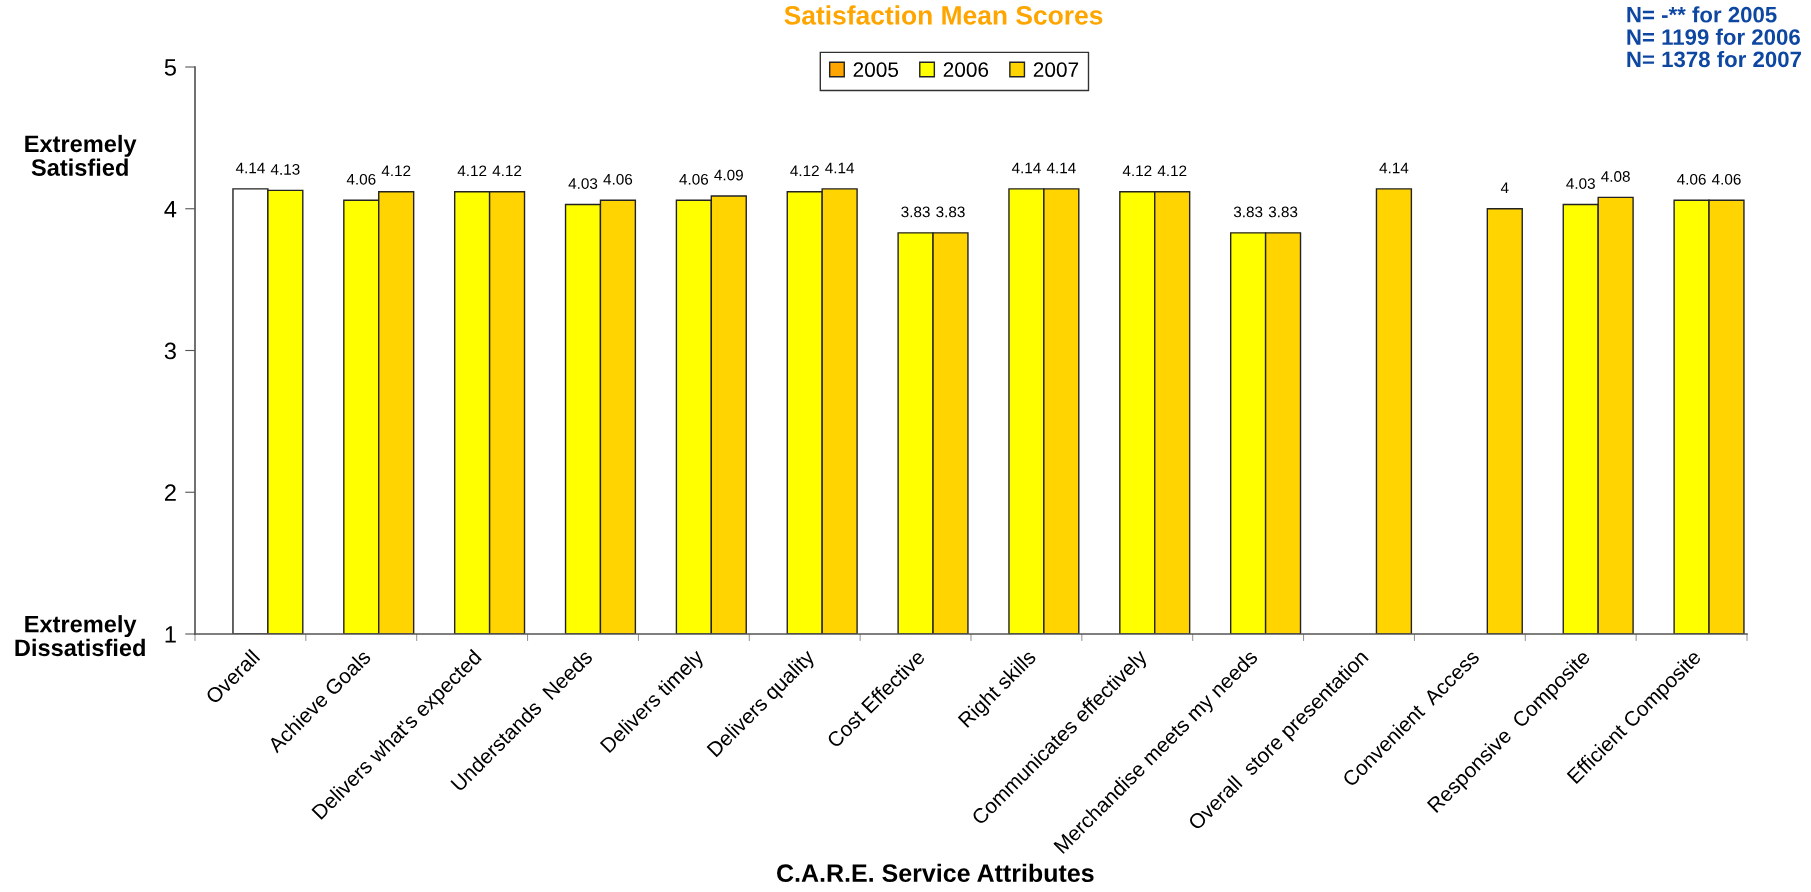 Image resolution: width=1811 pixels, height=892 pixels. What do you see at coordinates (81, 155) in the screenshot?
I see `text: Extremely Satisfied` at bounding box center [81, 155].